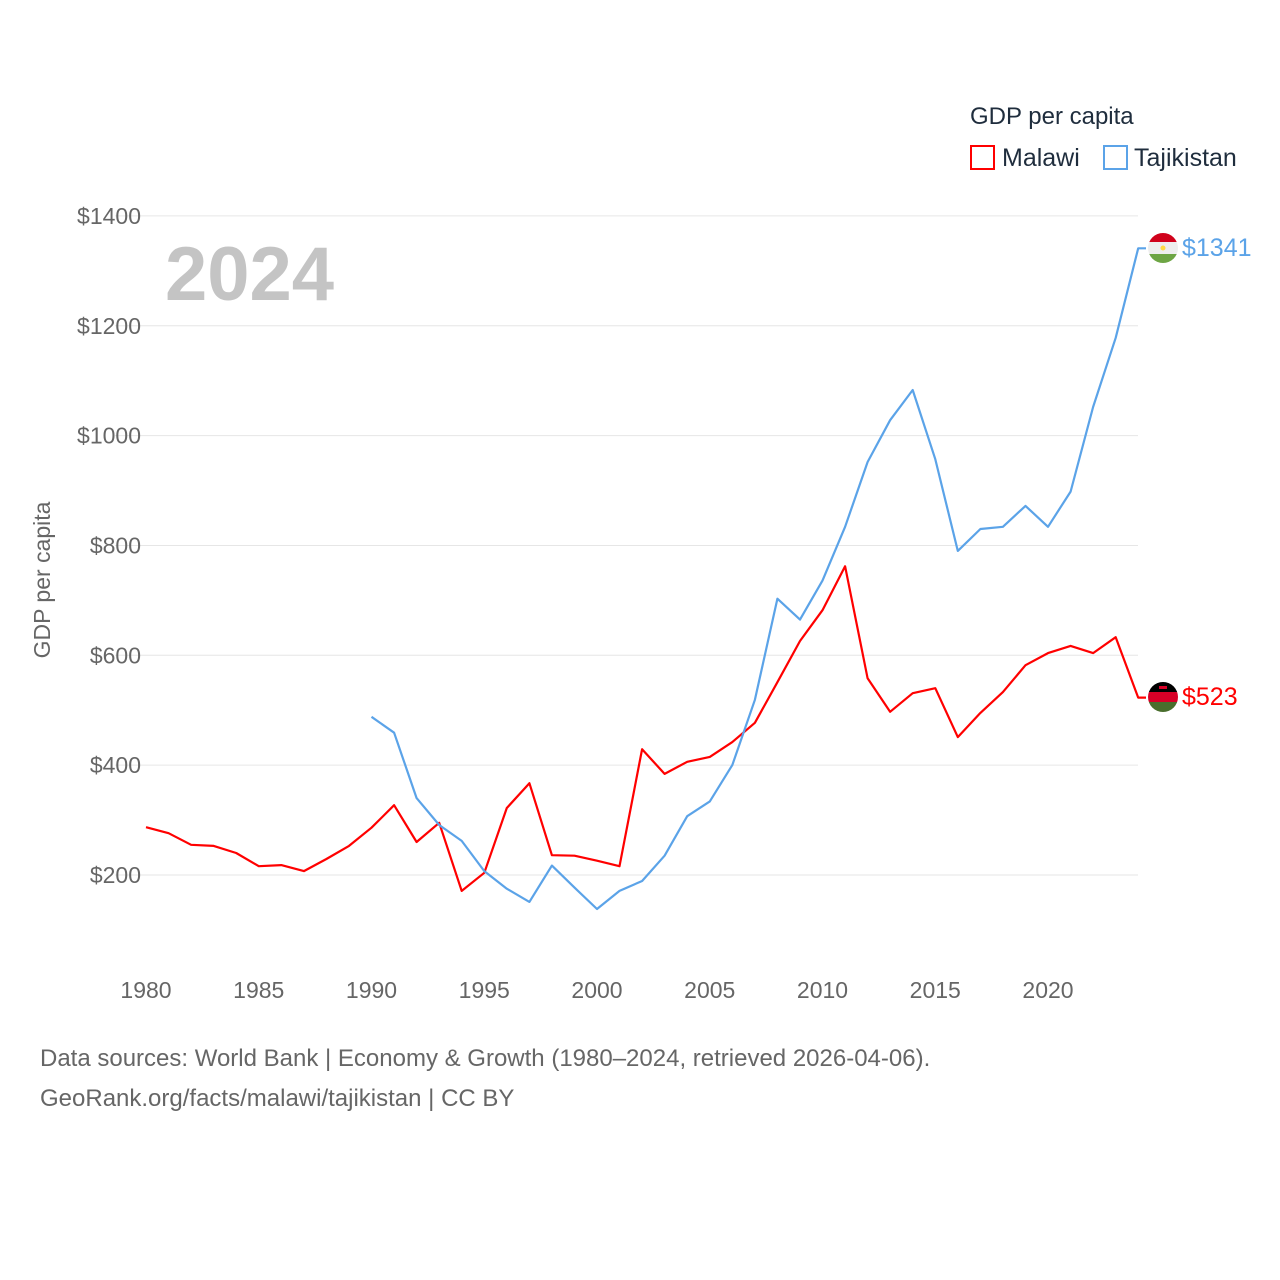 This screenshot has height=1280, width=1280. I want to click on x-tick-label: 1985, so click(258, 990).